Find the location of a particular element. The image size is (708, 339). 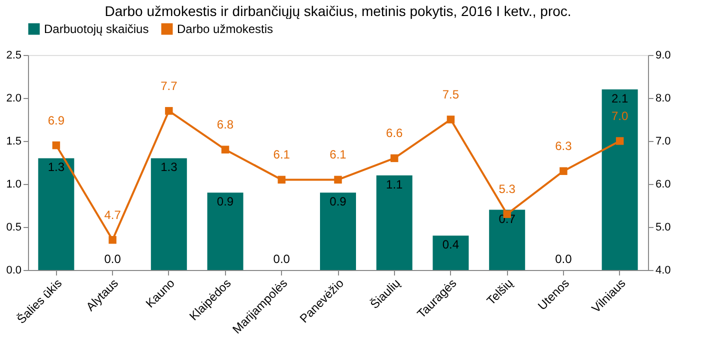

data-label: 1.1 is located at coordinates (395, 184).